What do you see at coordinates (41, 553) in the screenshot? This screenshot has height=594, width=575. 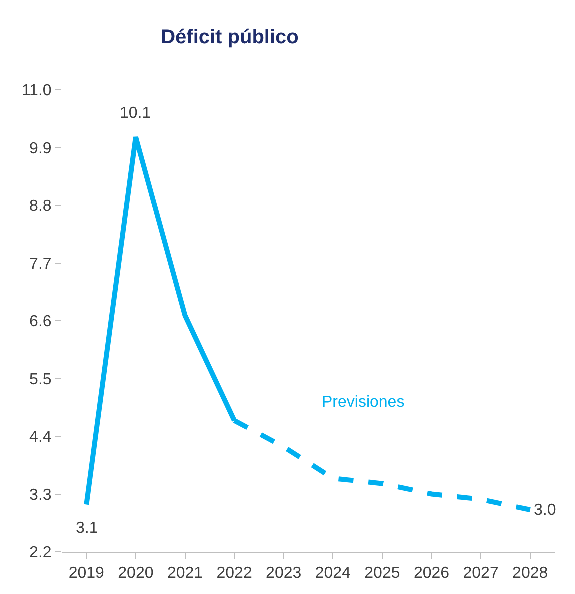 I see `y-tick-label: 2.2` at bounding box center [41, 553].